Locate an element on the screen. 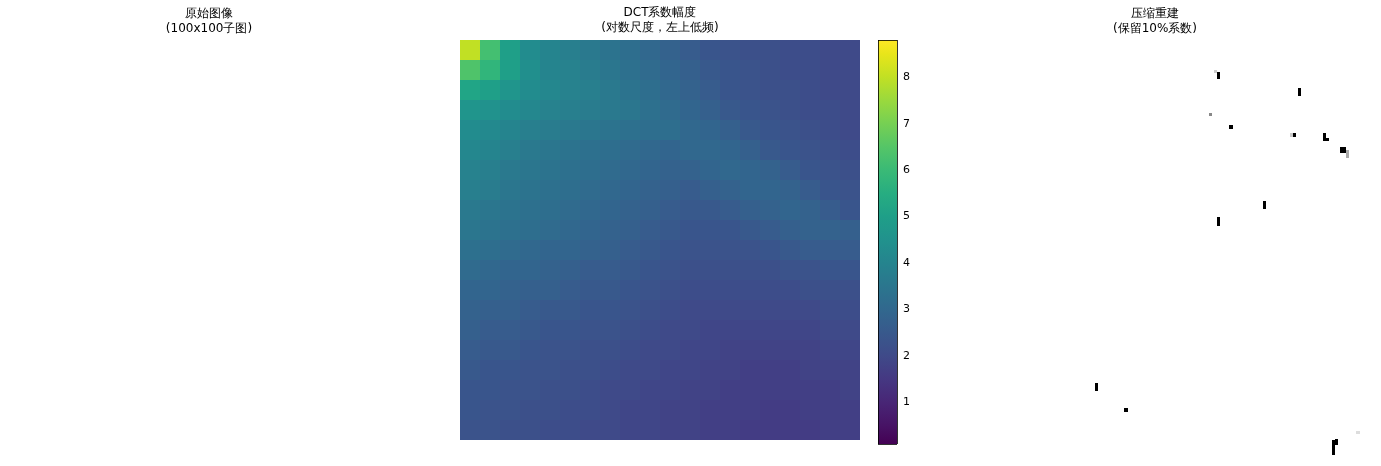 The width and height of the screenshot is (1381, 466). color-bar-label: 8 is located at coordinates (906, 77).